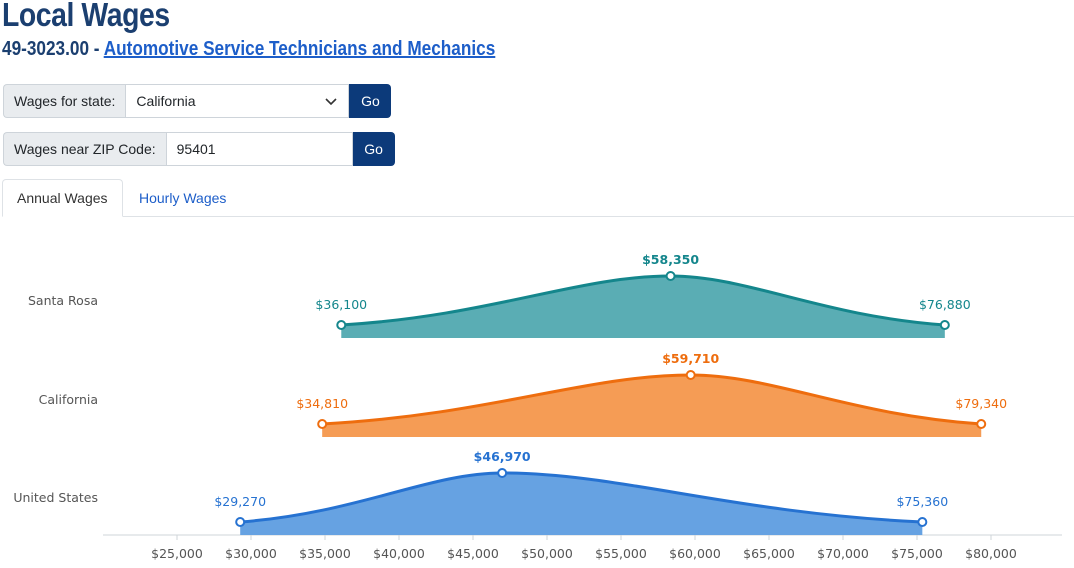  I want to click on page-title: Local Wages, so click(86, 16).